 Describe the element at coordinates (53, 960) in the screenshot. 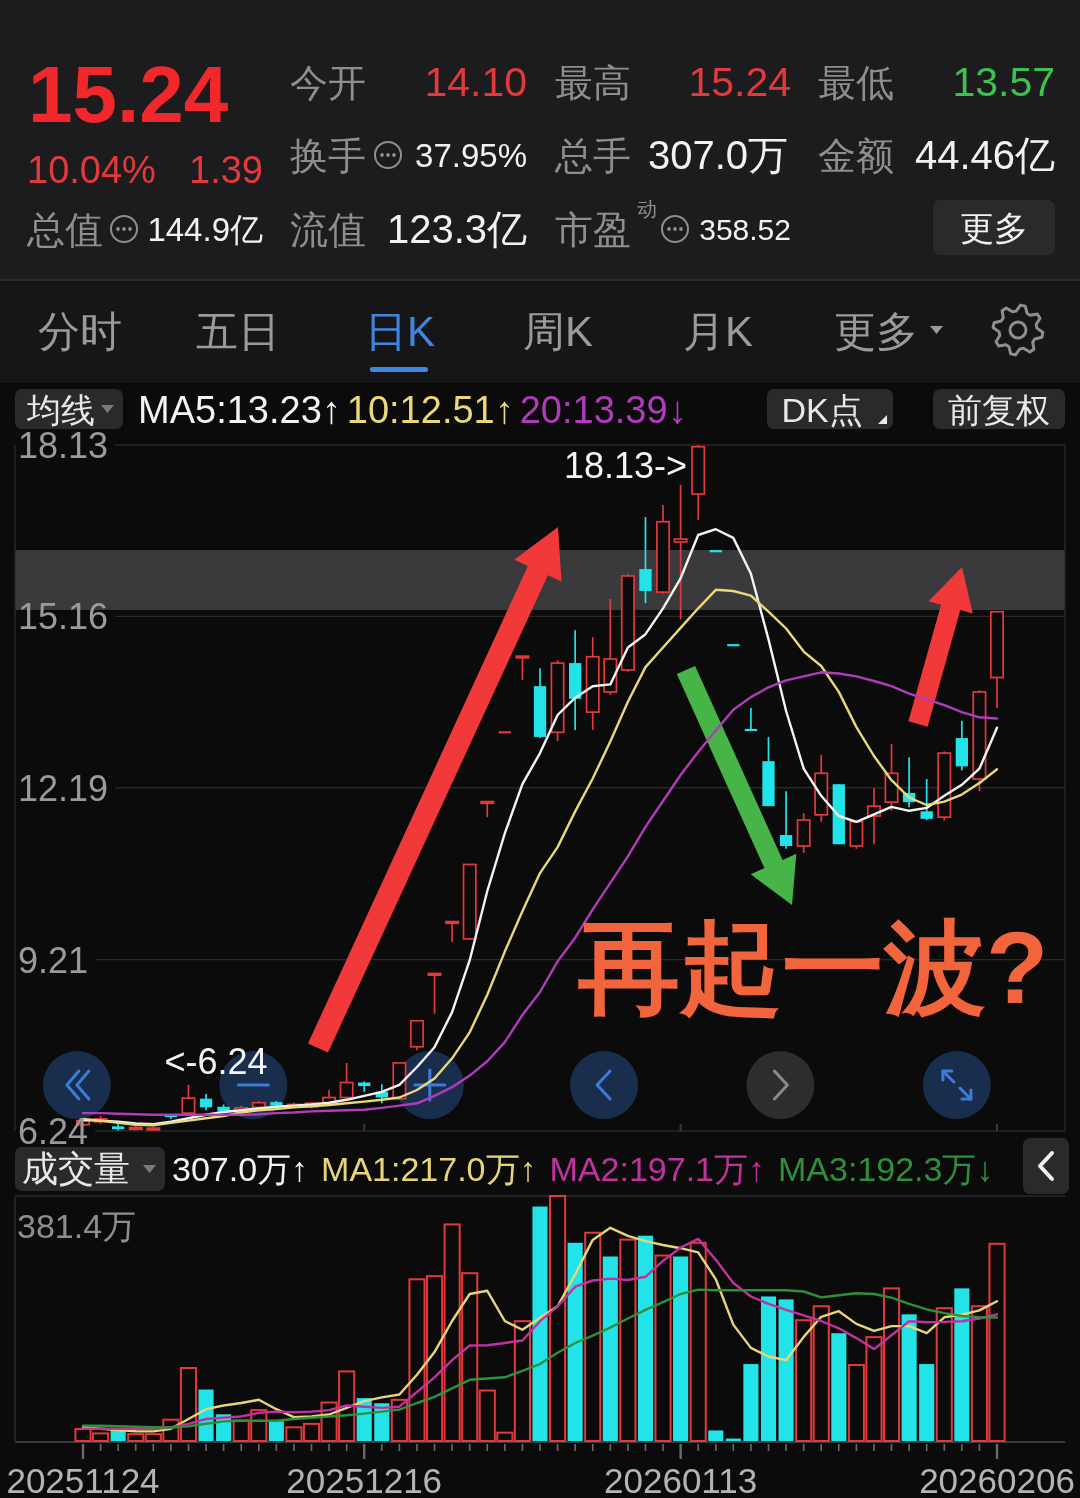

I see `y-tick-label: 9.21` at that location.